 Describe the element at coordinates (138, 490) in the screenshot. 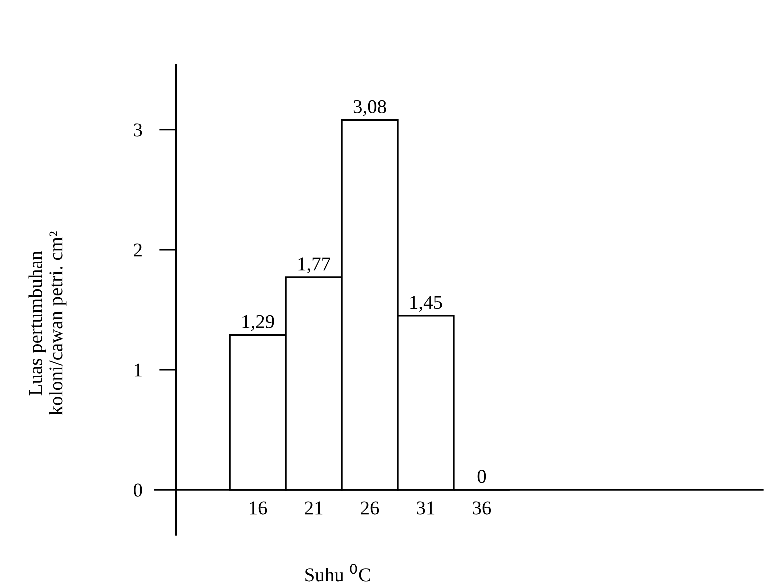

I see `y-tick-label: 0` at that location.